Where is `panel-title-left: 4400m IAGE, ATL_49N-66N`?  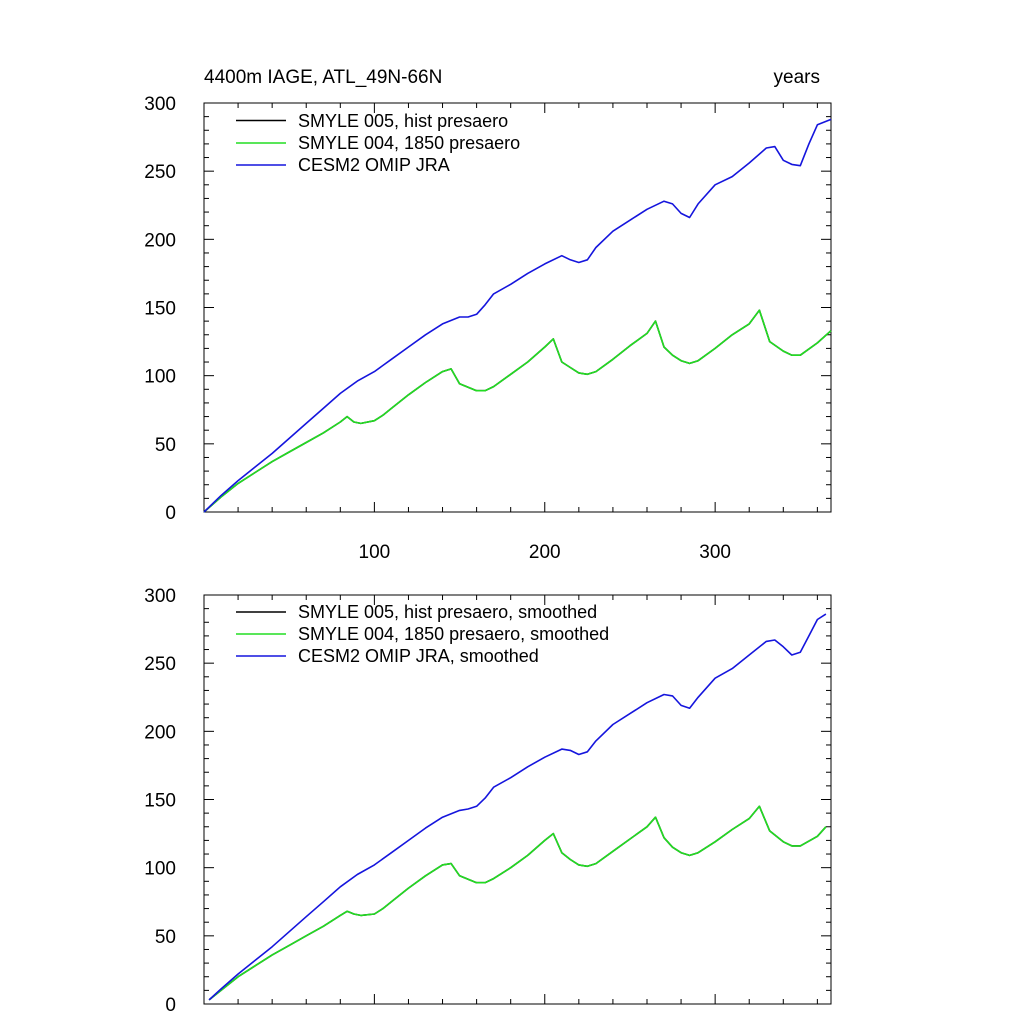
panel-title-left: 4400m IAGE, ATL_49N-66N is located at coordinates (323, 77).